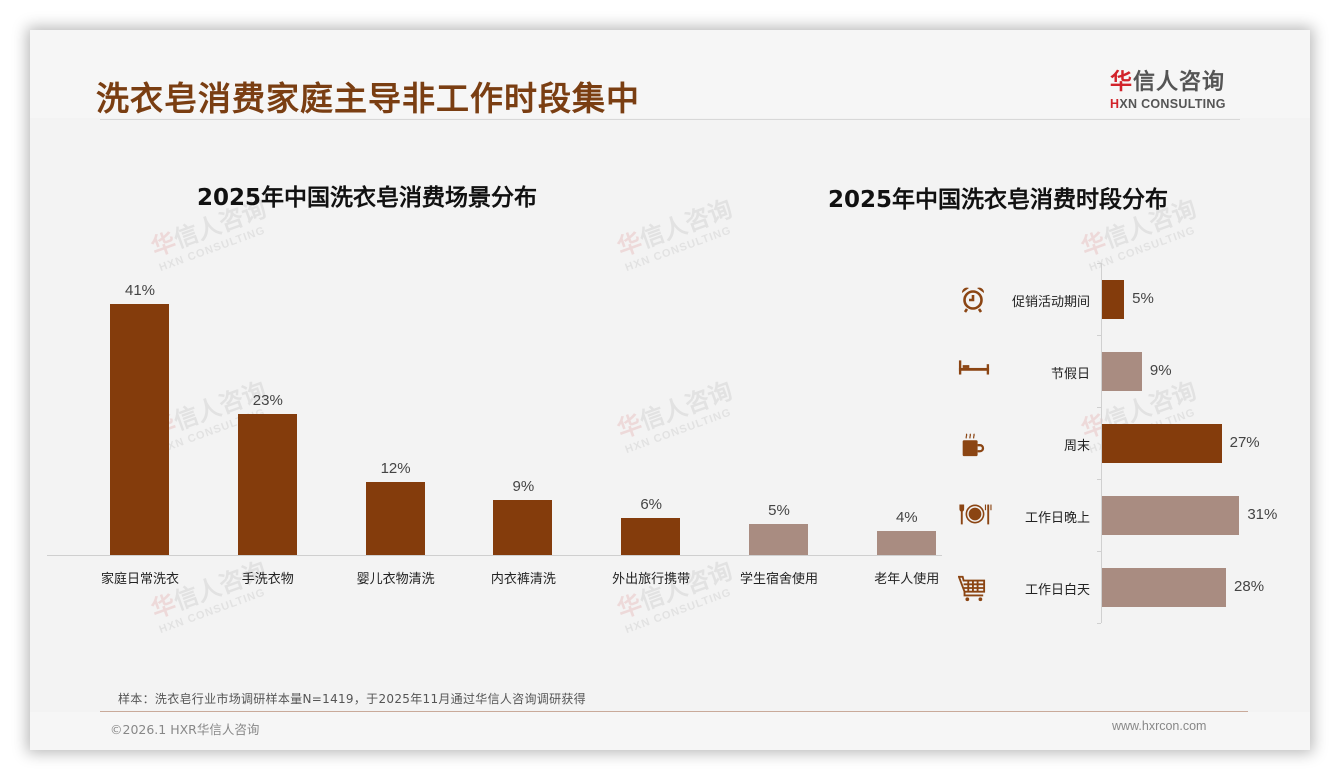  I want to click on bar-value-label: 6%, so click(651, 505).